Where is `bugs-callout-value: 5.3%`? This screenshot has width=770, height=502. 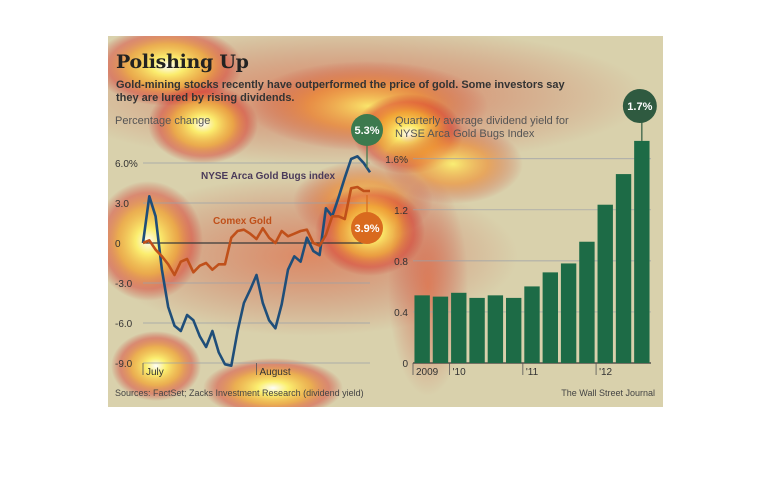 bugs-callout-value: 5.3% is located at coordinates (366, 131).